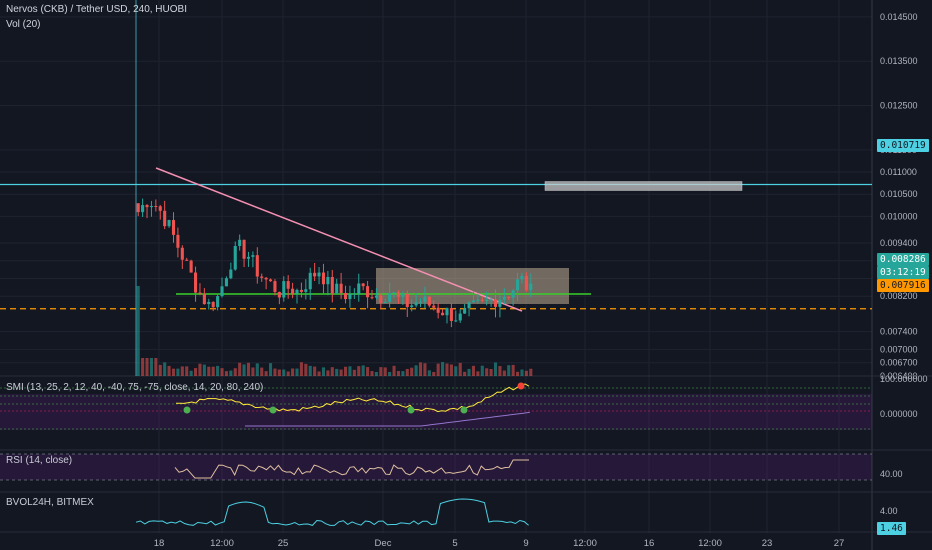 The height and width of the screenshot is (550, 932). I want to click on resistance-price-tag: 0.010719, so click(903, 145).